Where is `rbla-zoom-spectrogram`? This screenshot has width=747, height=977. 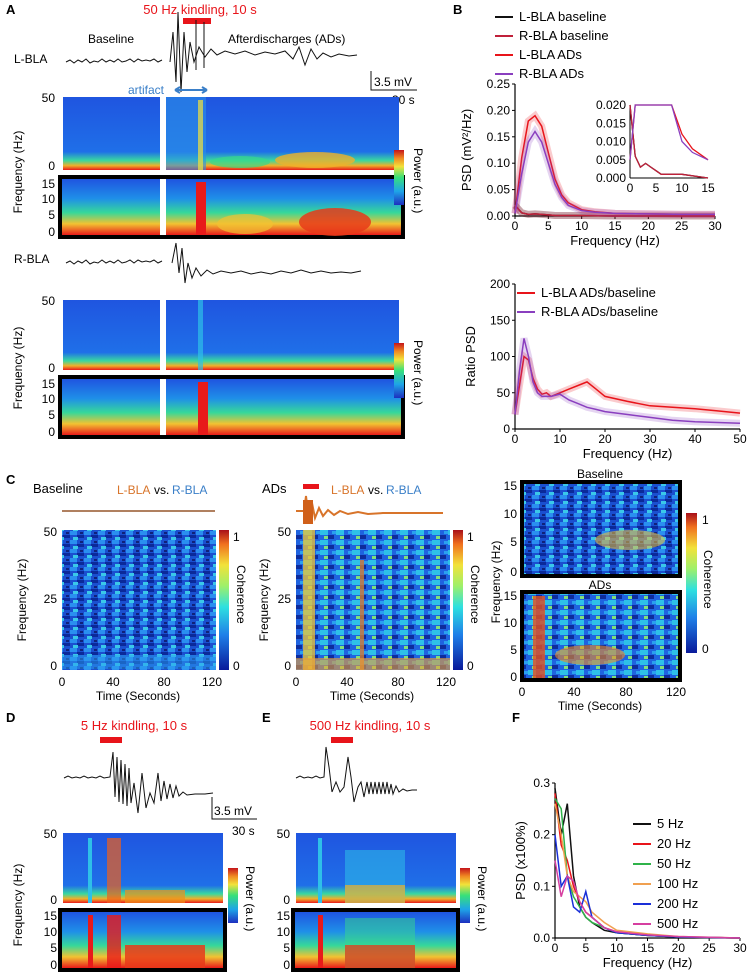
rbla-zoom-spectrogram is located at coordinates (231, 407).